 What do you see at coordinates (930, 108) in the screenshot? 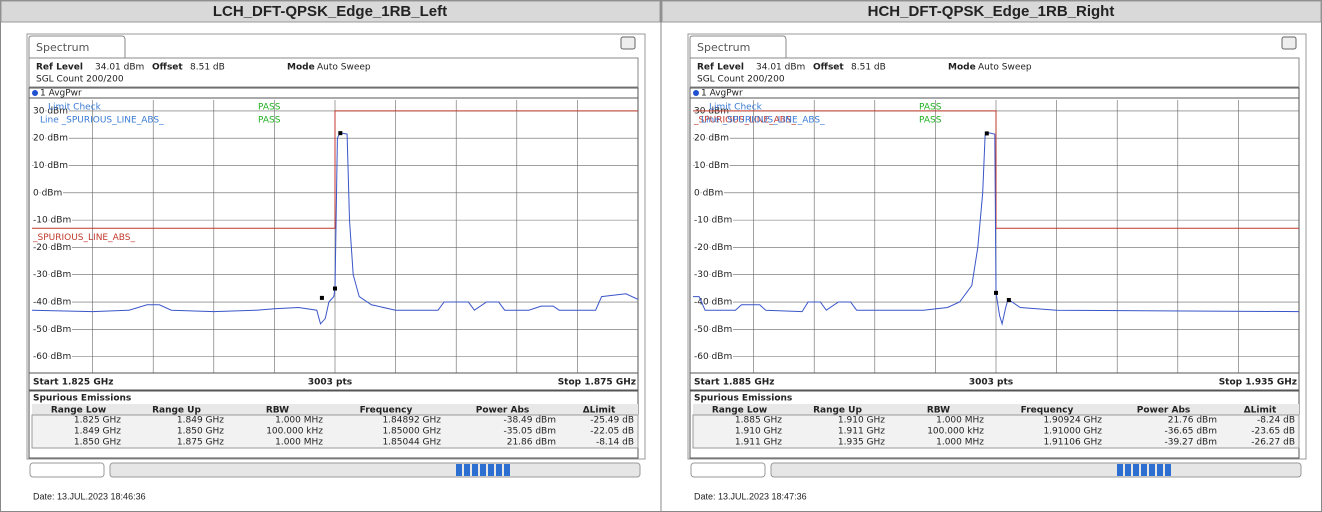
I see `limit-check-result: PASS` at bounding box center [930, 108].